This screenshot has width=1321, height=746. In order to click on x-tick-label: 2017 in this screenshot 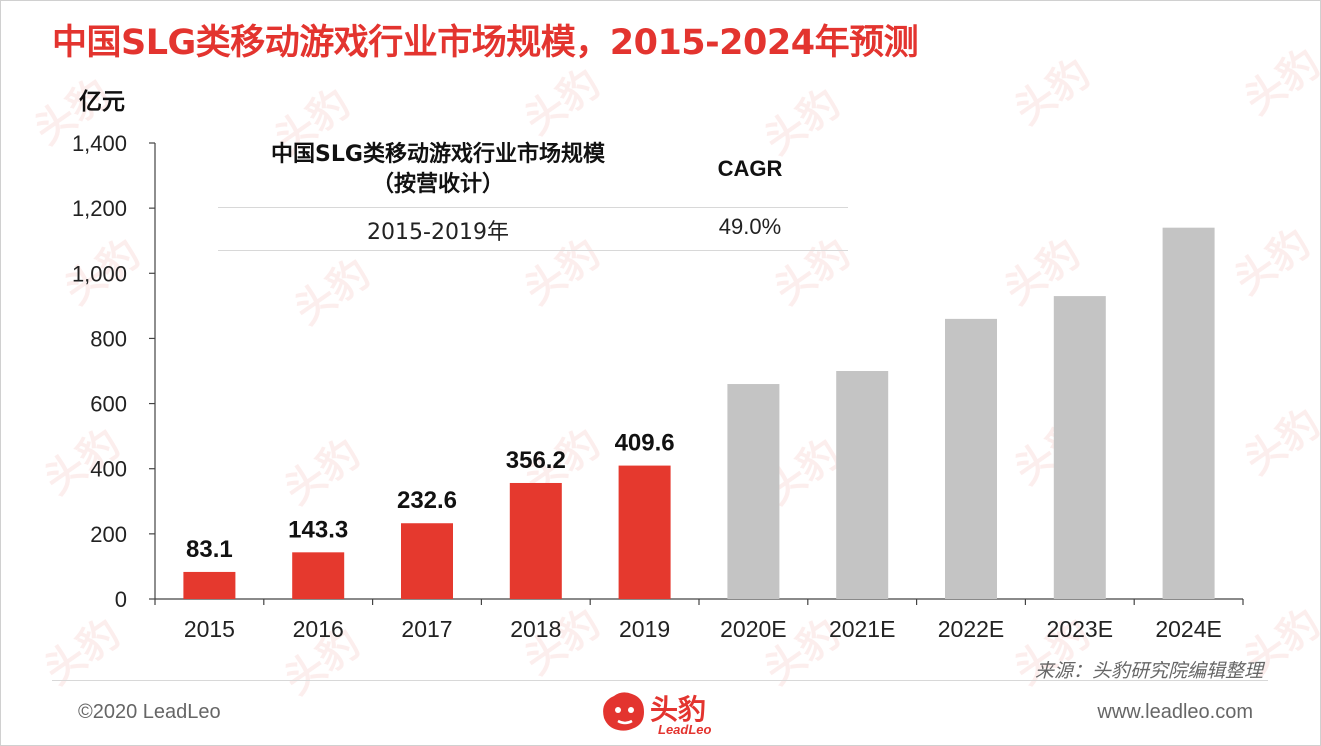, I will do `click(426, 629)`.